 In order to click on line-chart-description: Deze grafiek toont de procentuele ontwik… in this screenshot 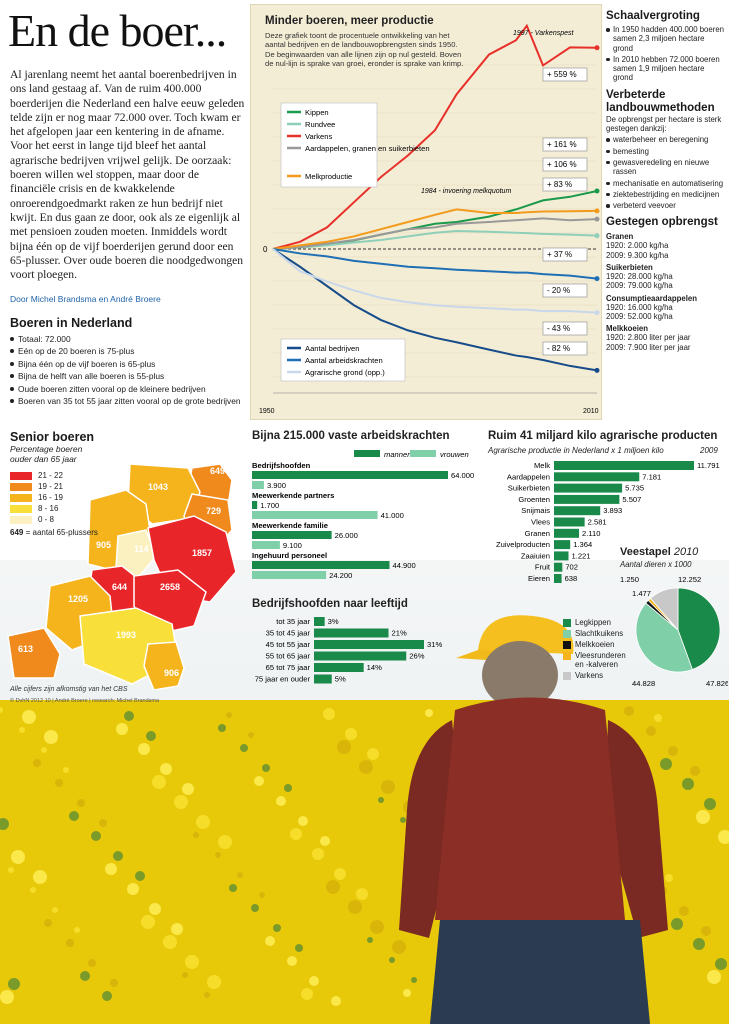, I will do `click(364, 50)`.